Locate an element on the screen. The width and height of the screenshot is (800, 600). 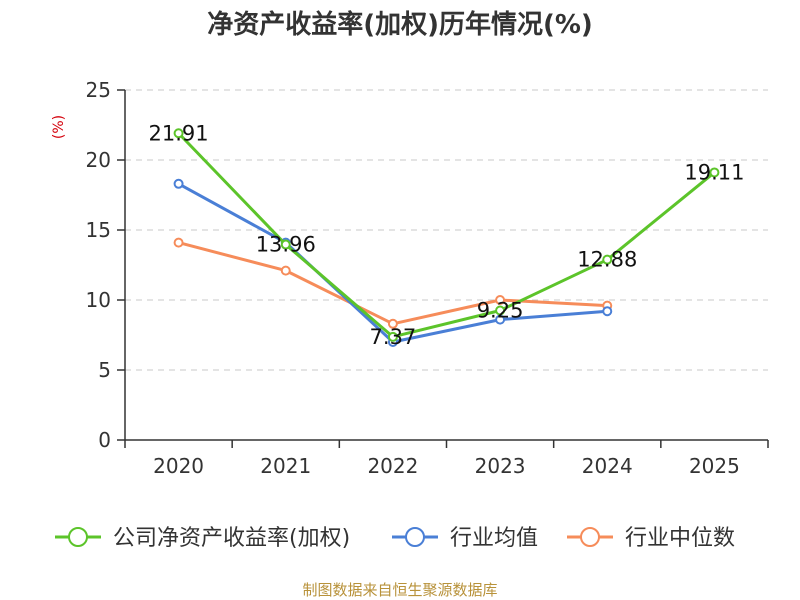
chart-title: 净资产收益率(加权)历年情况(%) is located at coordinates (400, 24).